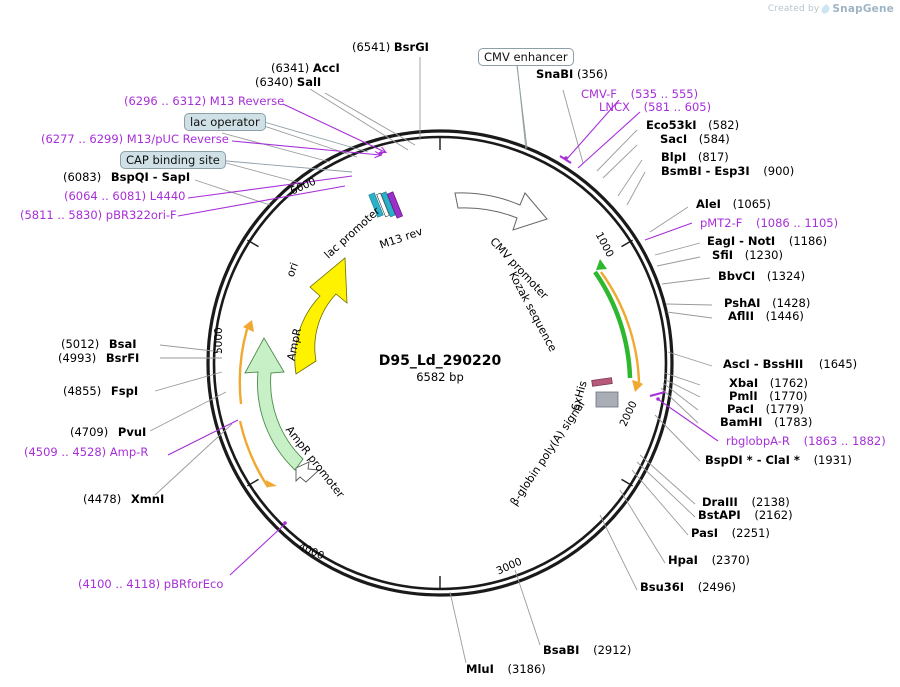  Describe the element at coordinates (733, 204) in the screenshot. I see `site-label-alei: AleI (1065)` at that location.